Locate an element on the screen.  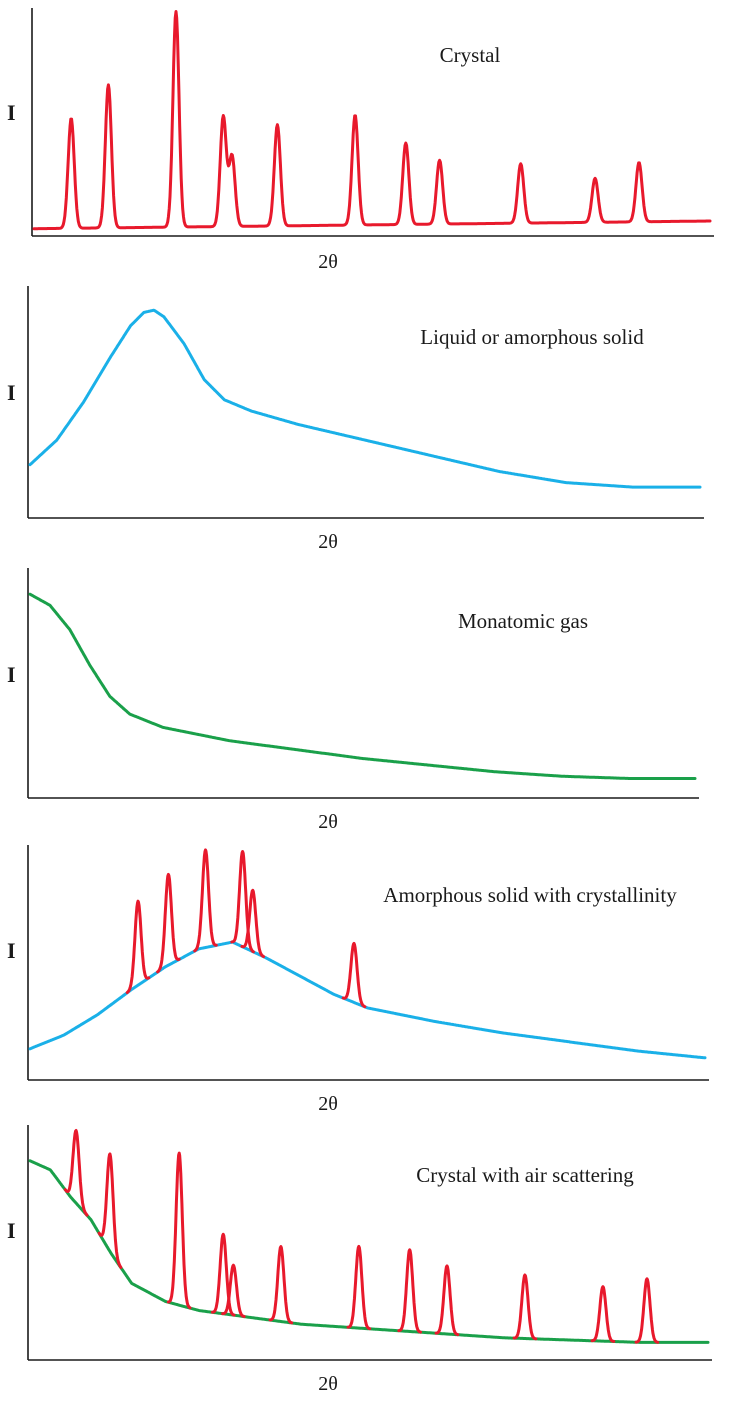
chart-title: Crystal with air scattering is located at coordinates (525, 1175).